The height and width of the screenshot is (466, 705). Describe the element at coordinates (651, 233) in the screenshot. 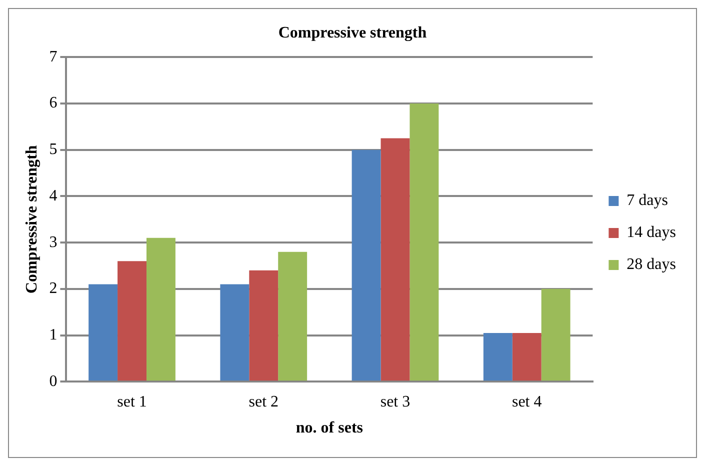

I see `legend-label: 14 days` at that location.